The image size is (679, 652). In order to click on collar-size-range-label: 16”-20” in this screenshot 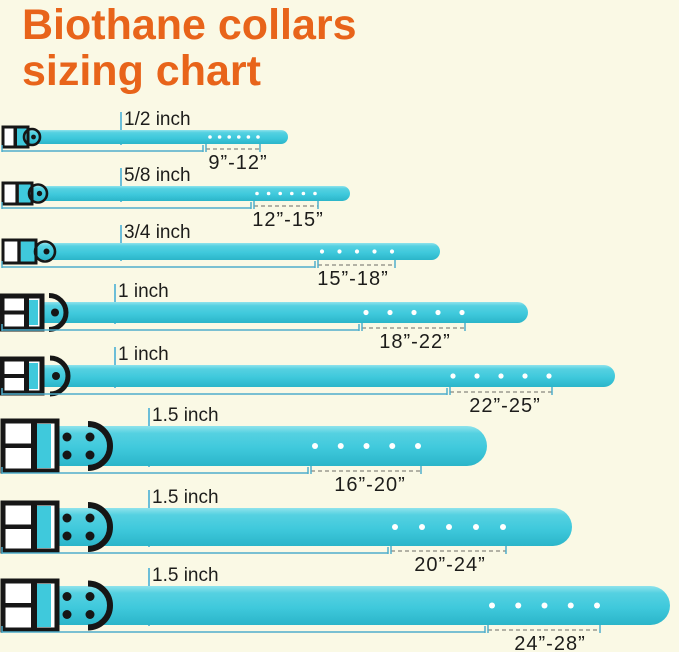, I will do `click(370, 485)`.